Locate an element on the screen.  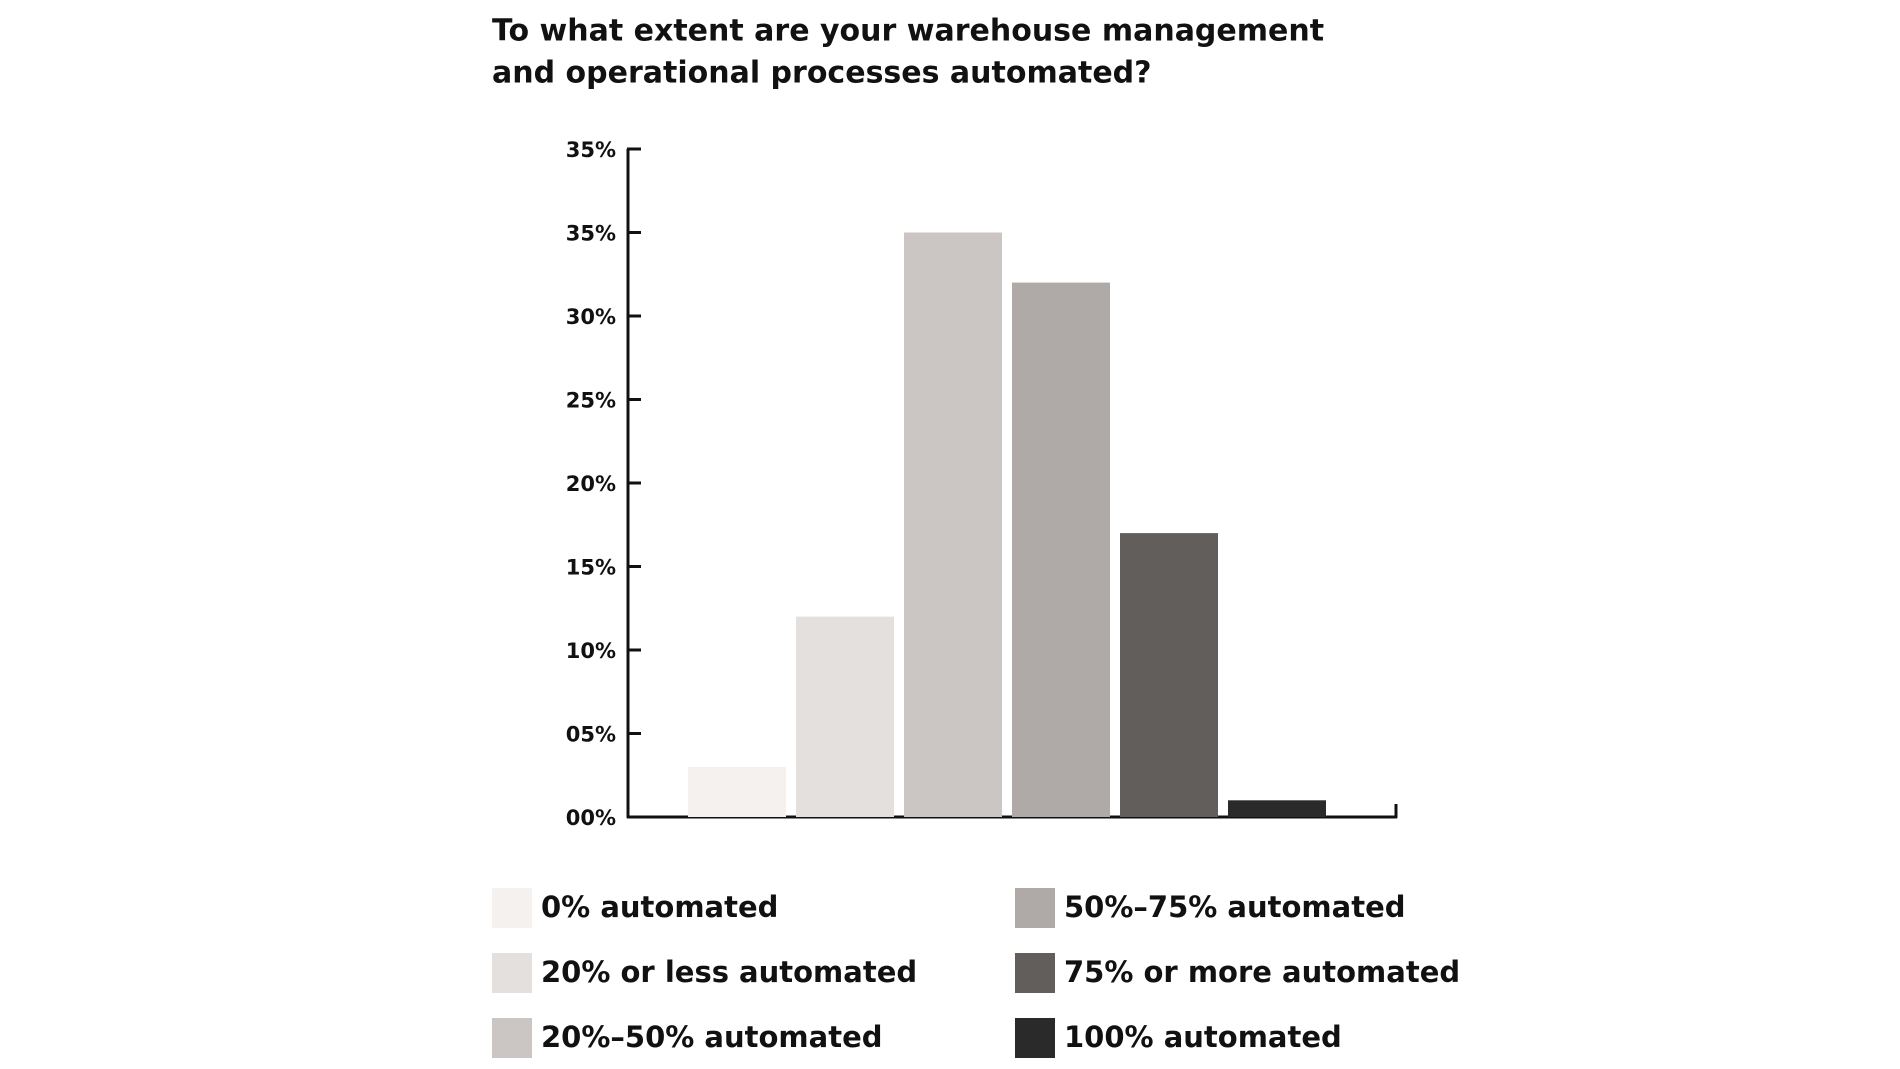
chart-title: and operational processes automated? is located at coordinates (822, 73).